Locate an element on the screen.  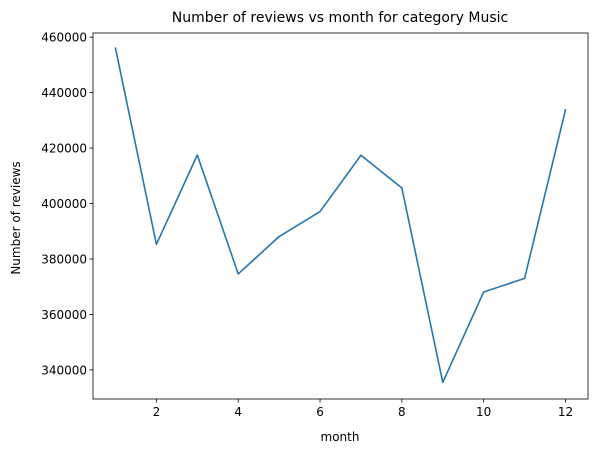
y-tick-label: 400000 is located at coordinates (64, 204).